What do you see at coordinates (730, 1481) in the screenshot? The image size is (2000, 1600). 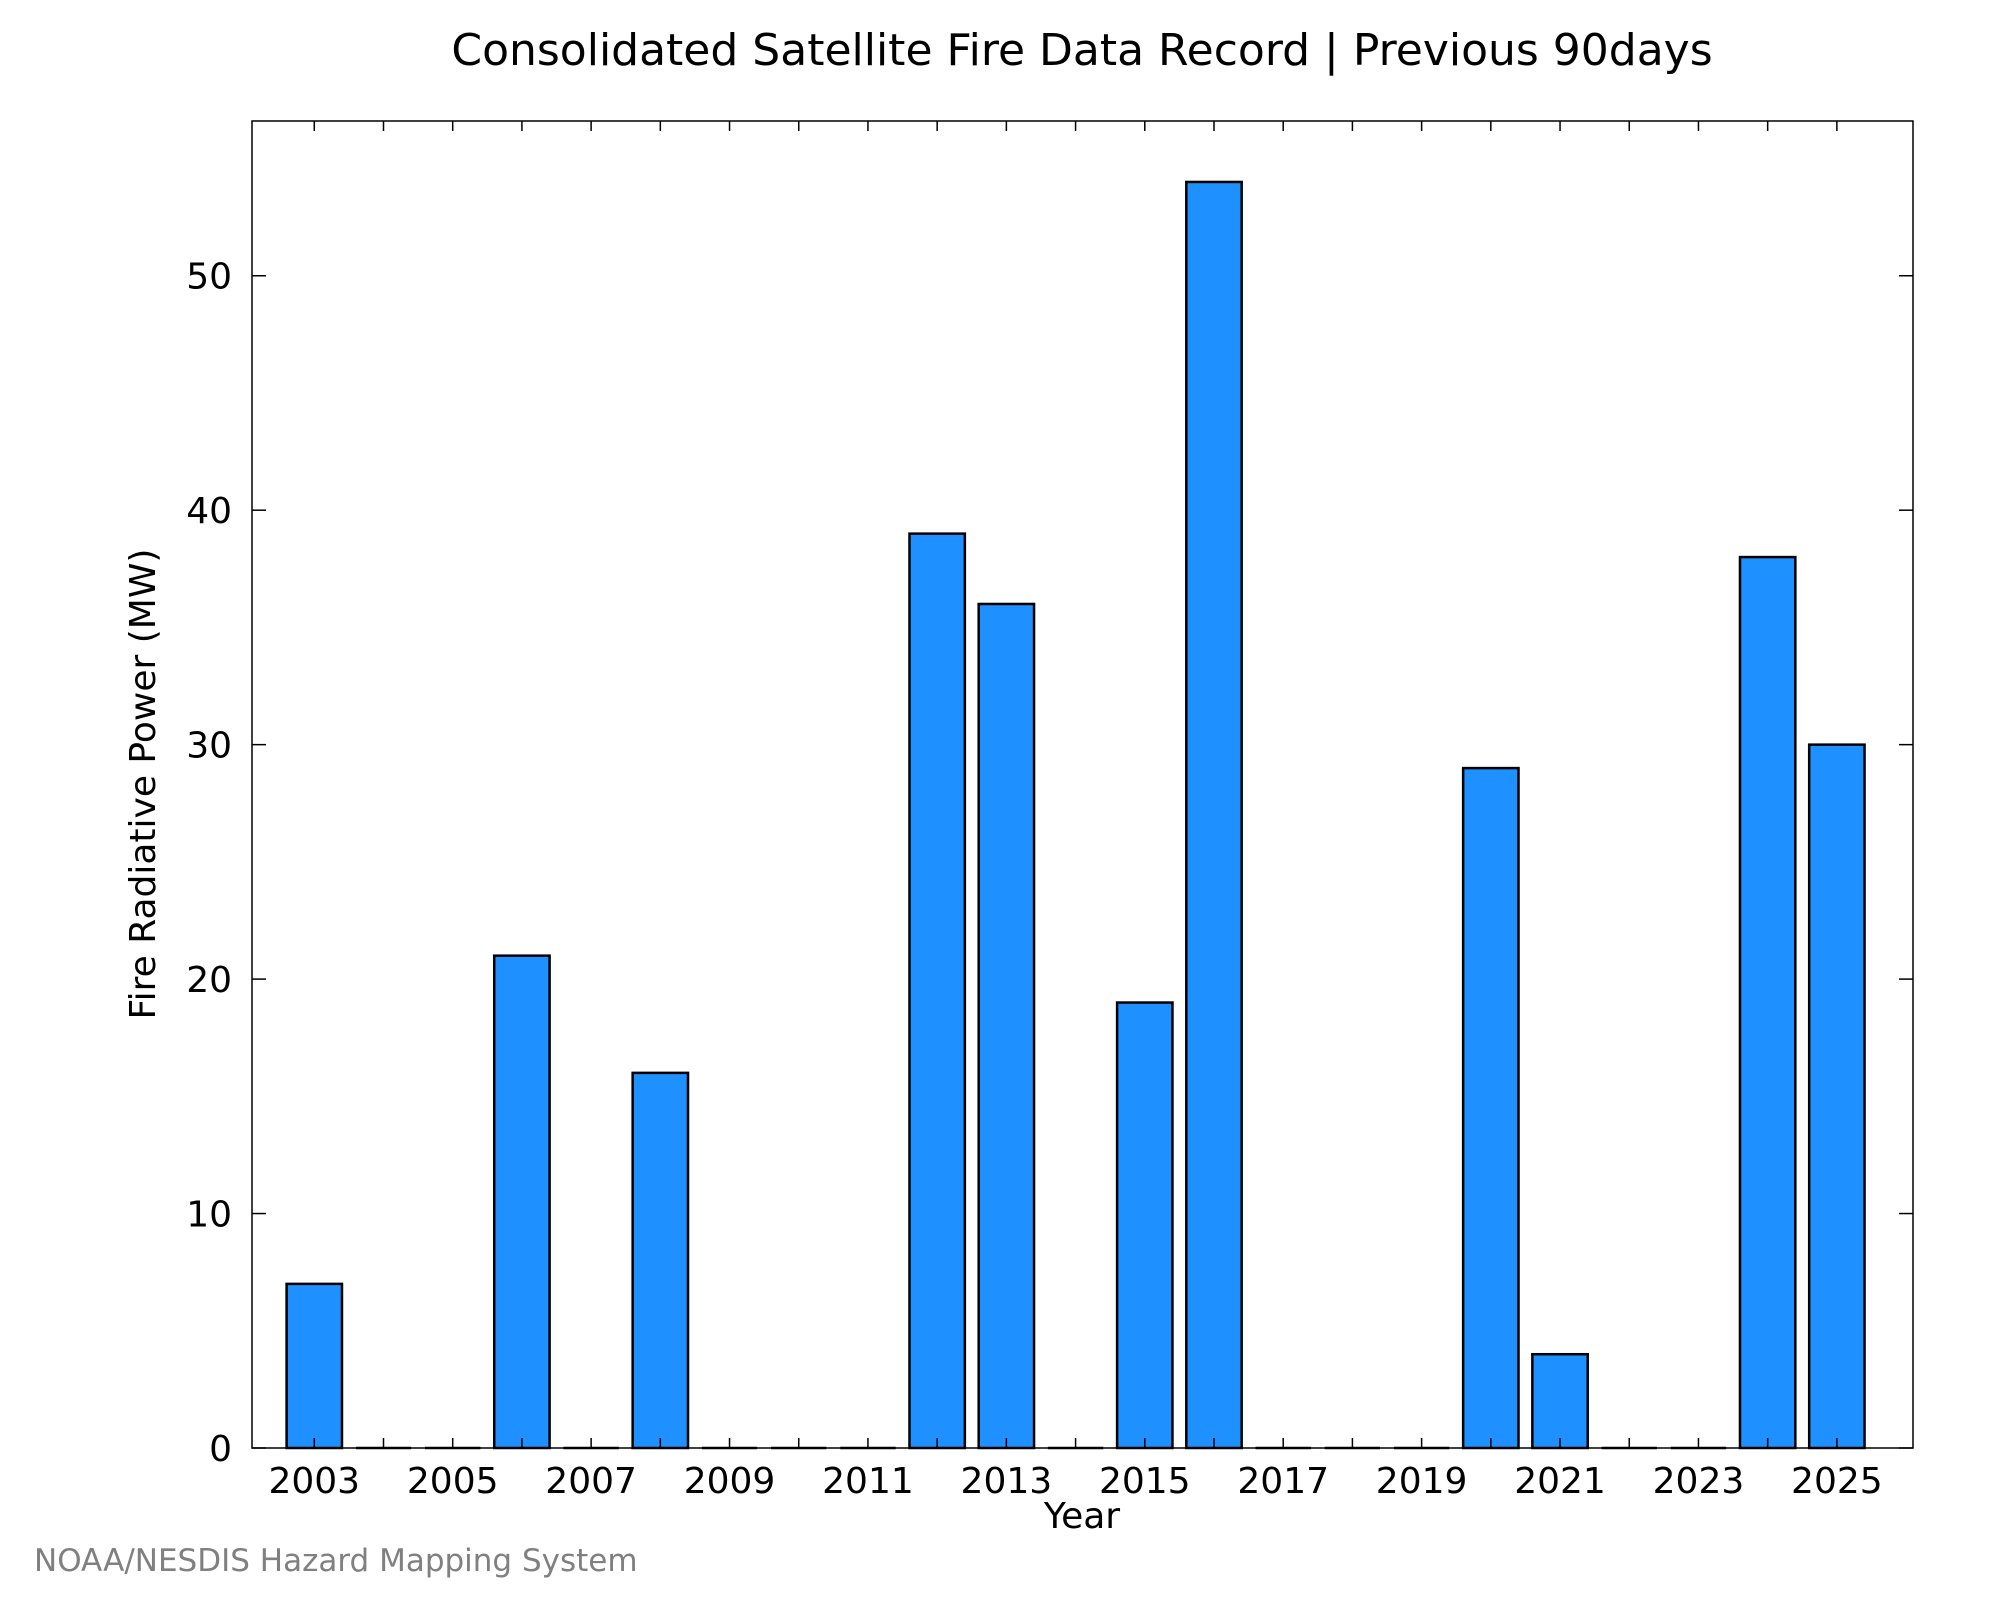 I see `x-tick-label: 2009` at bounding box center [730, 1481].